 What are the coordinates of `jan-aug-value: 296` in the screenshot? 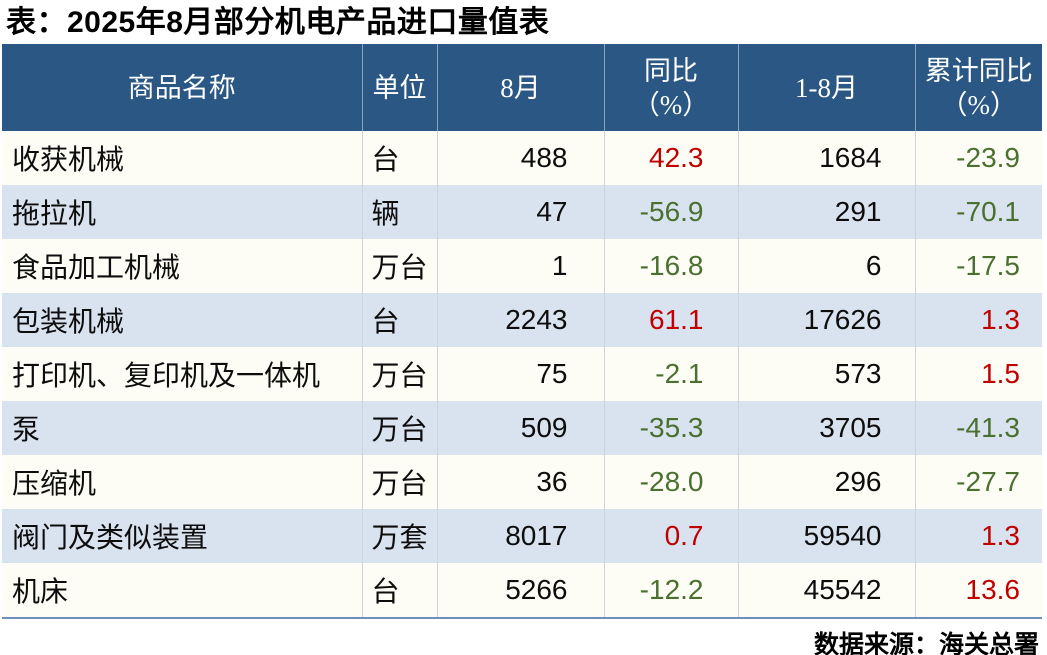 It's located at (826, 482).